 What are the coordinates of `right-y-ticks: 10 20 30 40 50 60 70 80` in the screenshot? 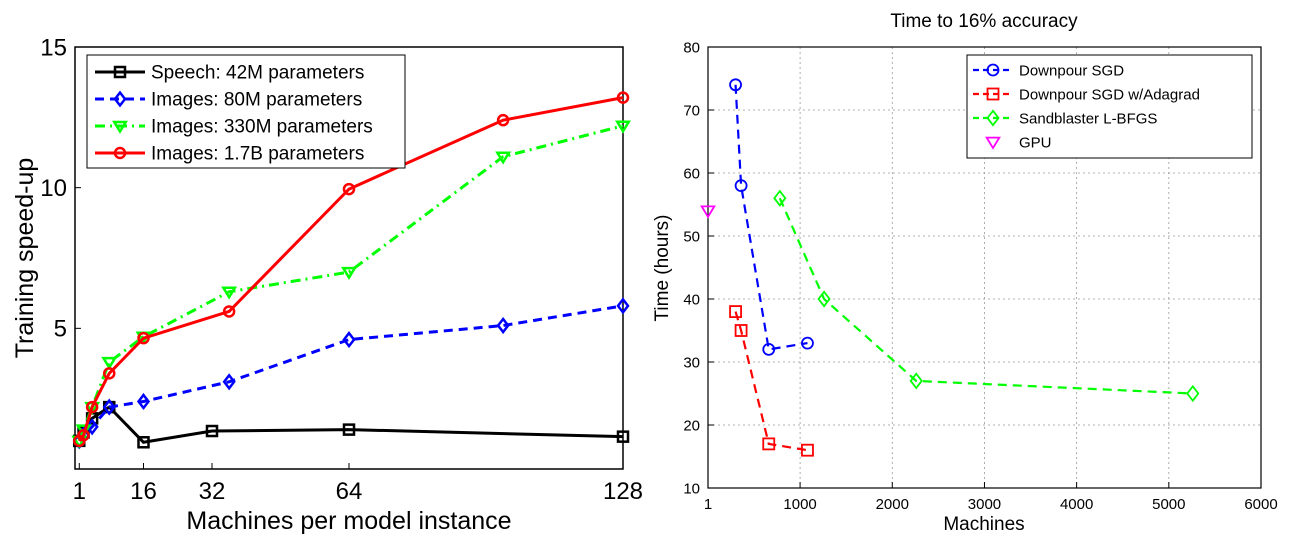 It's located at (698, 268).